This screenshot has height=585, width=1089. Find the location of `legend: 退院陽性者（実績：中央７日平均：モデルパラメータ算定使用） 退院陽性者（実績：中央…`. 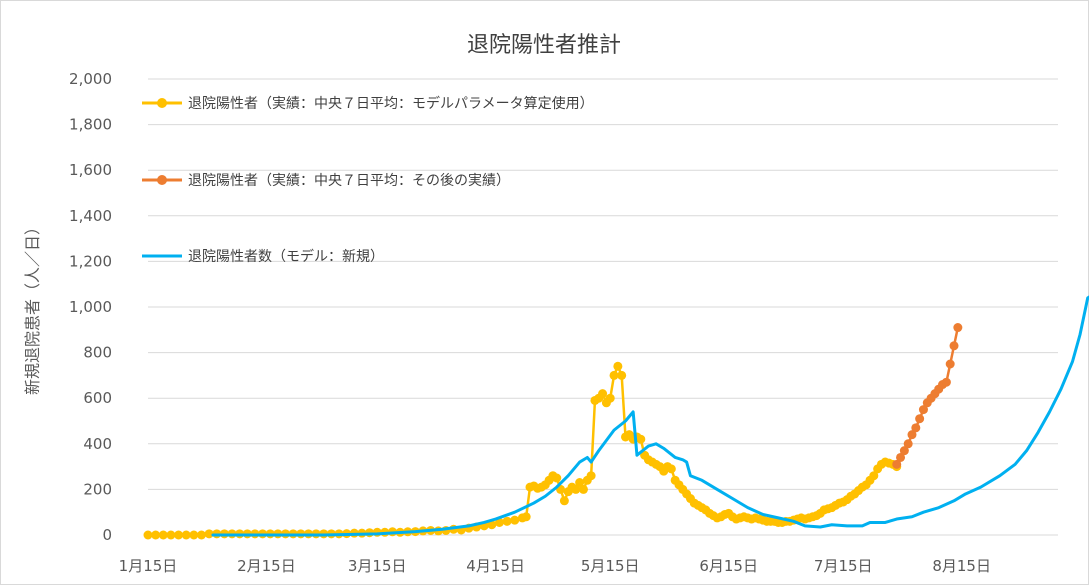

legend: 退院陽性者（実績：中央７日平均：モデルパラメータ算定使用） 退院陽性者（実績：中央… is located at coordinates (368, 180).